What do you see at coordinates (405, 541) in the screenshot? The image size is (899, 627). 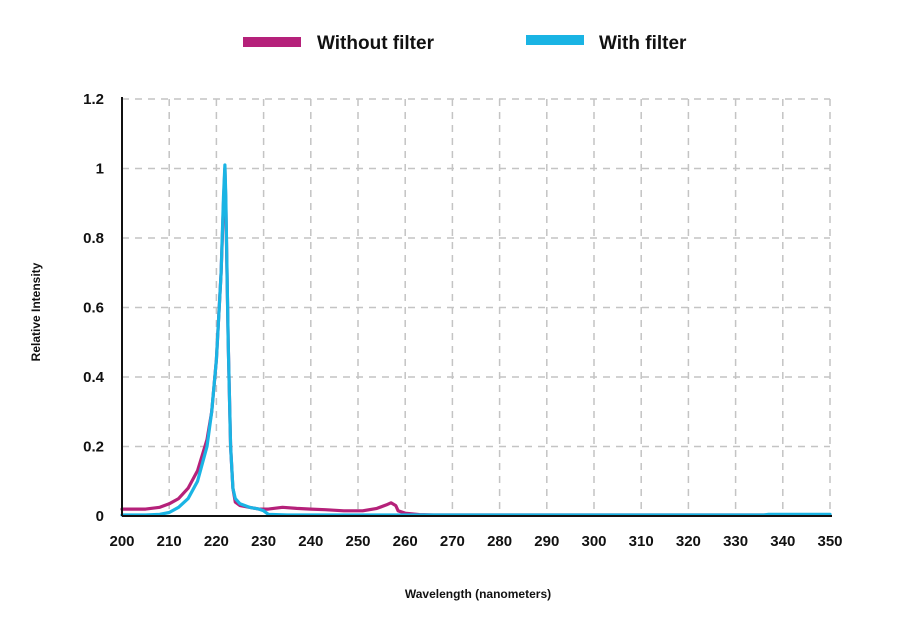 I see `x-tick-label-260: 260` at bounding box center [405, 541].